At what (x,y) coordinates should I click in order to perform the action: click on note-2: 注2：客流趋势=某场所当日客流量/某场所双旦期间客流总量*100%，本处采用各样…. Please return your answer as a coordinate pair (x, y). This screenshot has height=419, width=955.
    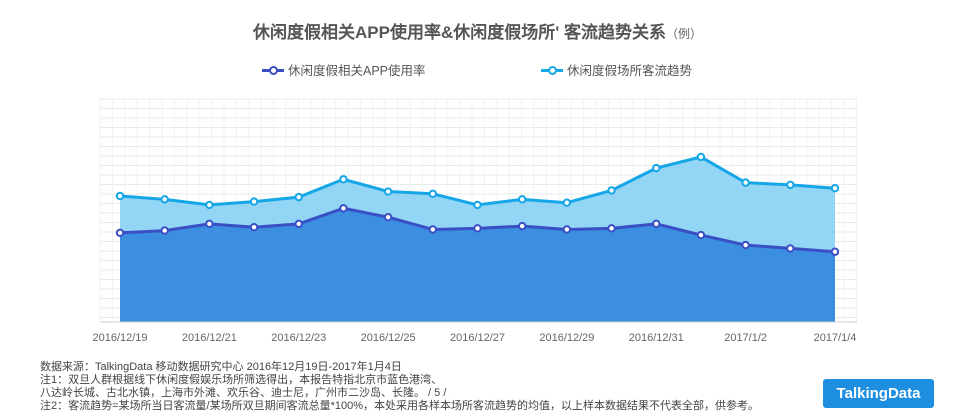
    Looking at the image, I should click on (400, 406).